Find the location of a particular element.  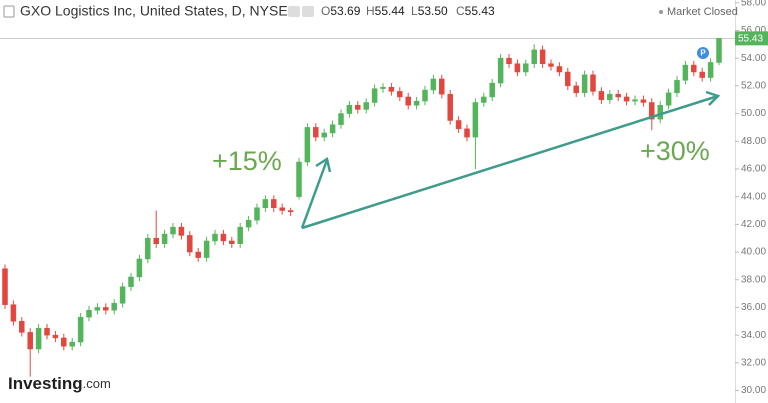

ohlc-values: O53.69 H55.44 L53.50 C55.43 is located at coordinates (408, 11).